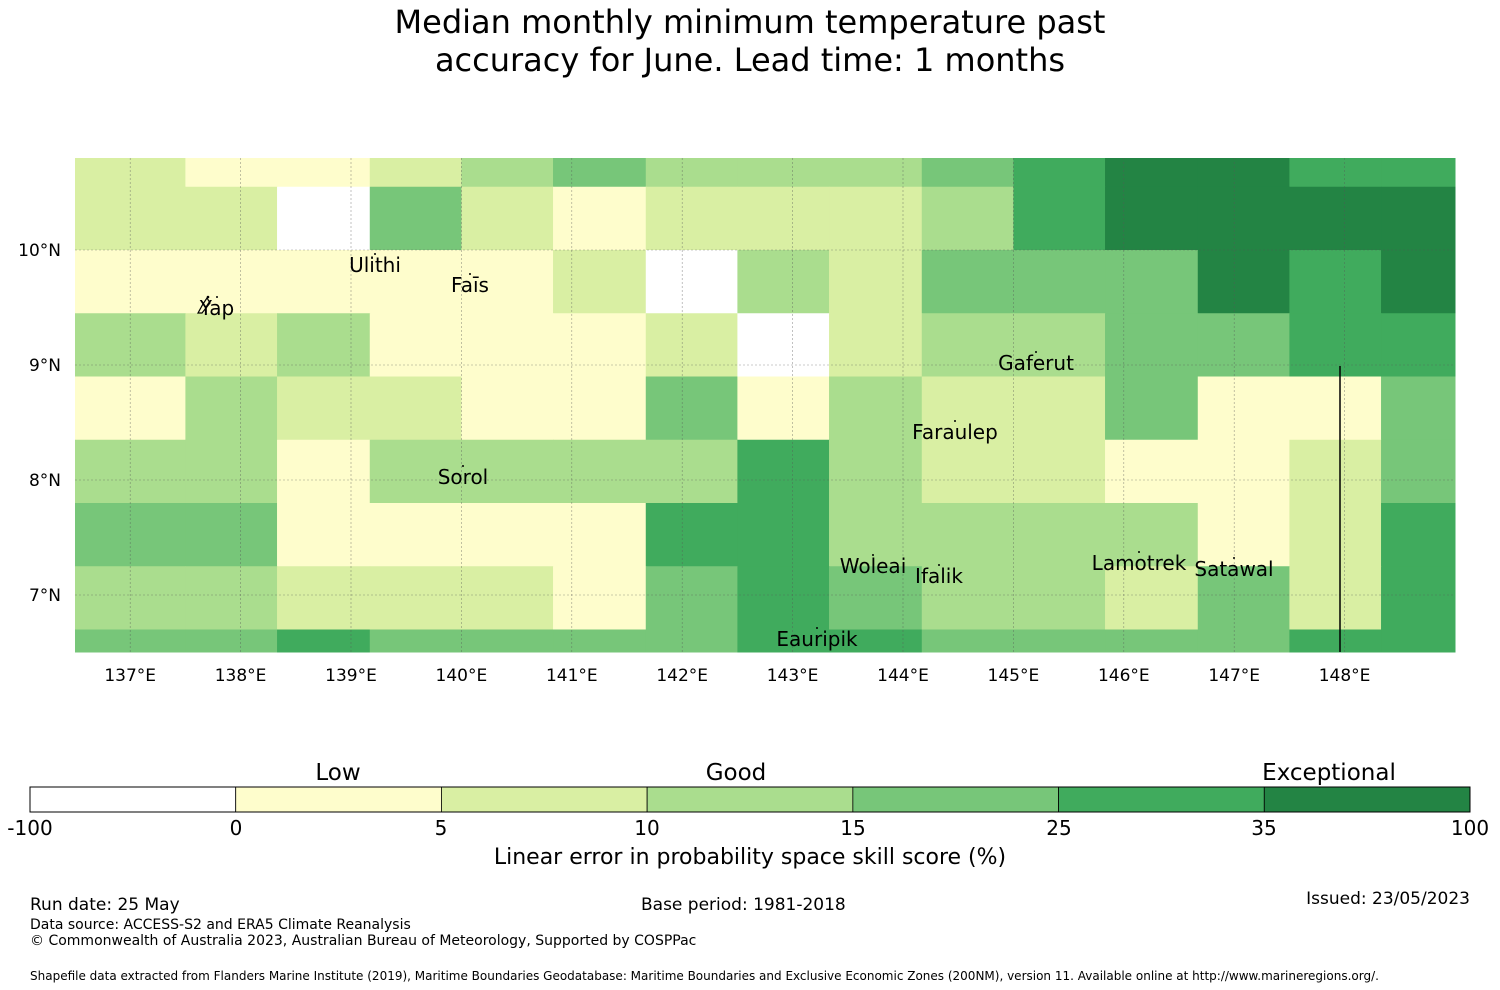 This screenshot has height=990, width=1500. I want to click on longitude-tick-label: 138°E, so click(241, 676).